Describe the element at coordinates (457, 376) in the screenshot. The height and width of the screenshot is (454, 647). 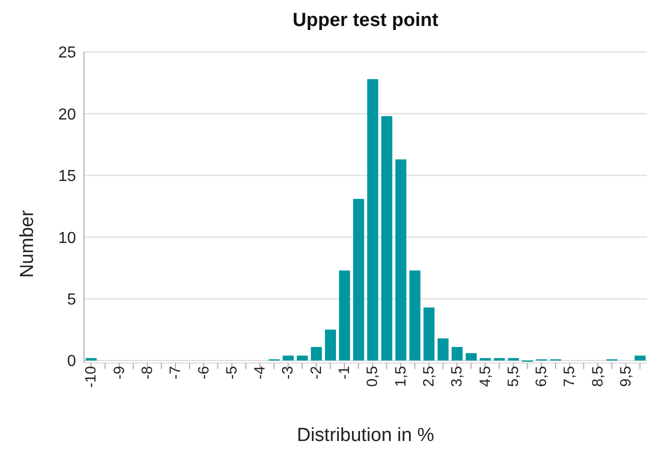
I see `x-tick-label: 3,5` at that location.